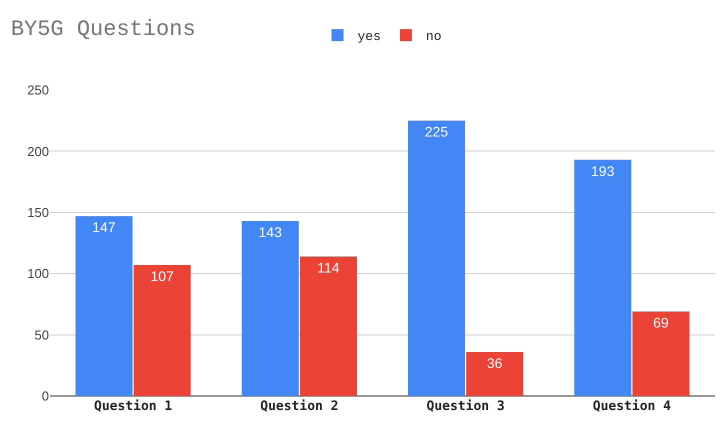  I want to click on data-label: 36, so click(494, 362).